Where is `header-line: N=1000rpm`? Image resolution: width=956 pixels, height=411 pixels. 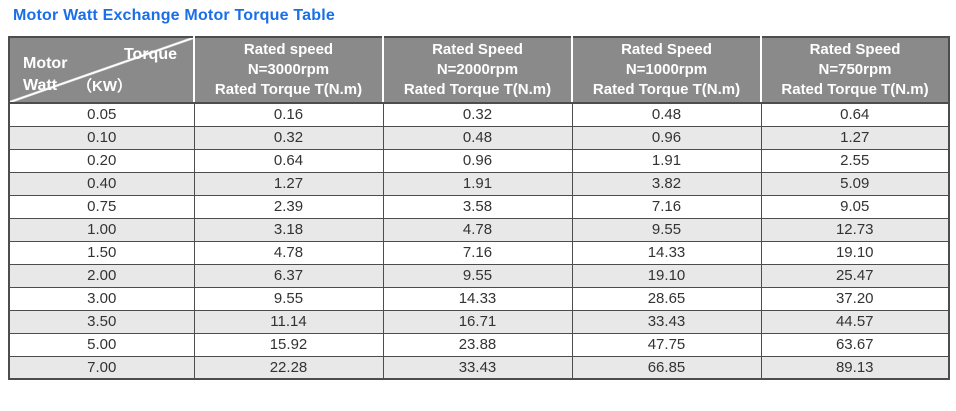
header-line: N=1000rpm is located at coordinates (666, 70).